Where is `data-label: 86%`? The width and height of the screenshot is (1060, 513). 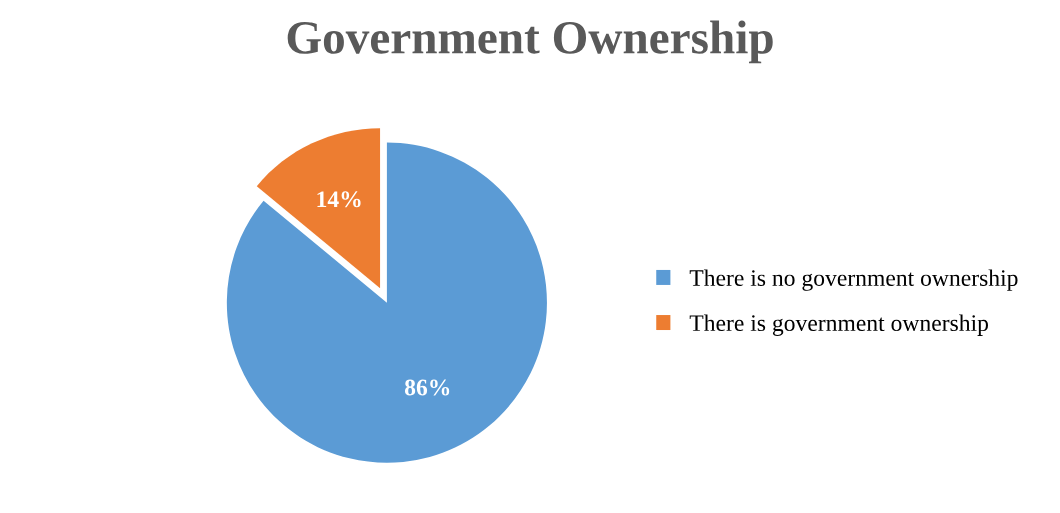
data-label: 86% is located at coordinates (427, 387).